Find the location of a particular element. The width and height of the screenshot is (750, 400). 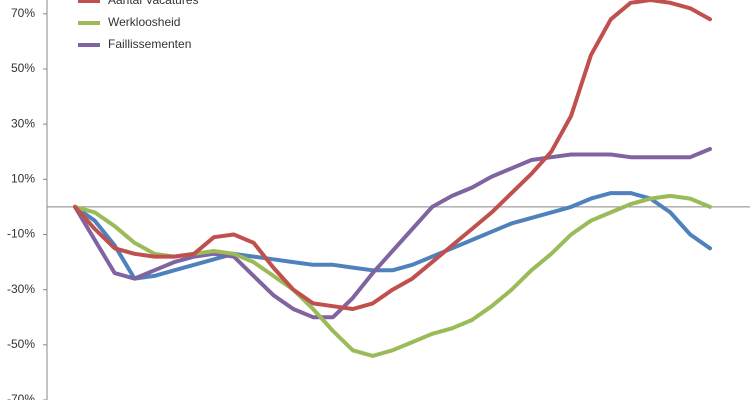

y-tick-label: 50% is located at coordinates (23, 68).